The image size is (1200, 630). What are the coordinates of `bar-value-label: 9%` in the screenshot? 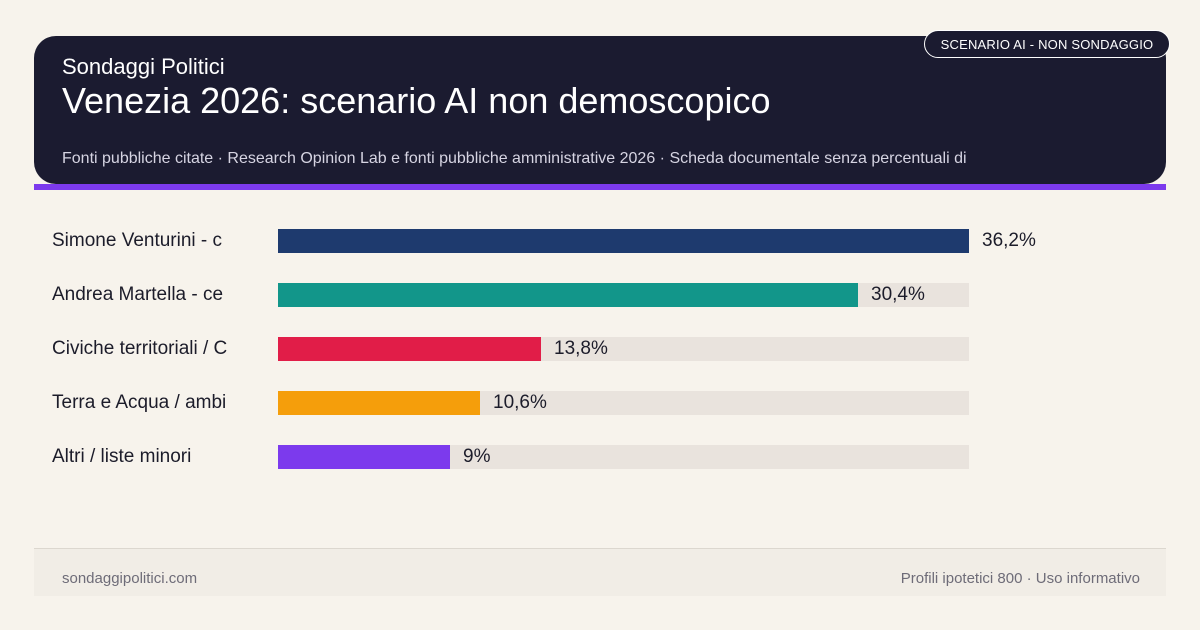 It's located at (477, 456).